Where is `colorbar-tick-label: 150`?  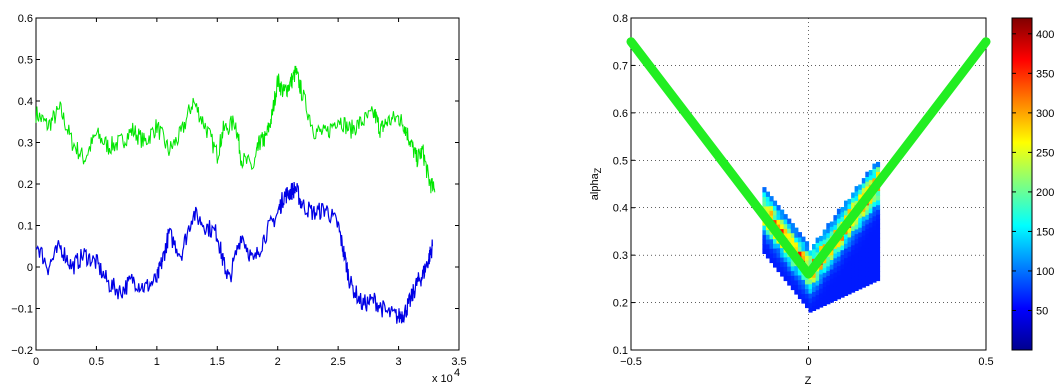
colorbar-tick-label: 150 is located at coordinates (1045, 232).